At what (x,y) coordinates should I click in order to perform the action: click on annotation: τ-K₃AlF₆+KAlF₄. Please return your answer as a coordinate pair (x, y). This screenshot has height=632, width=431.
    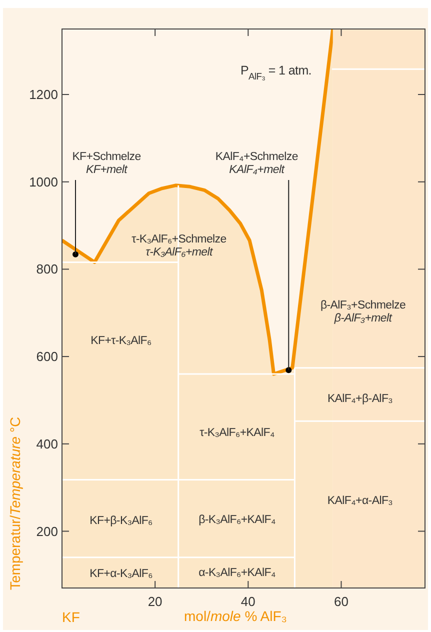
    Looking at the image, I should click on (237, 433).